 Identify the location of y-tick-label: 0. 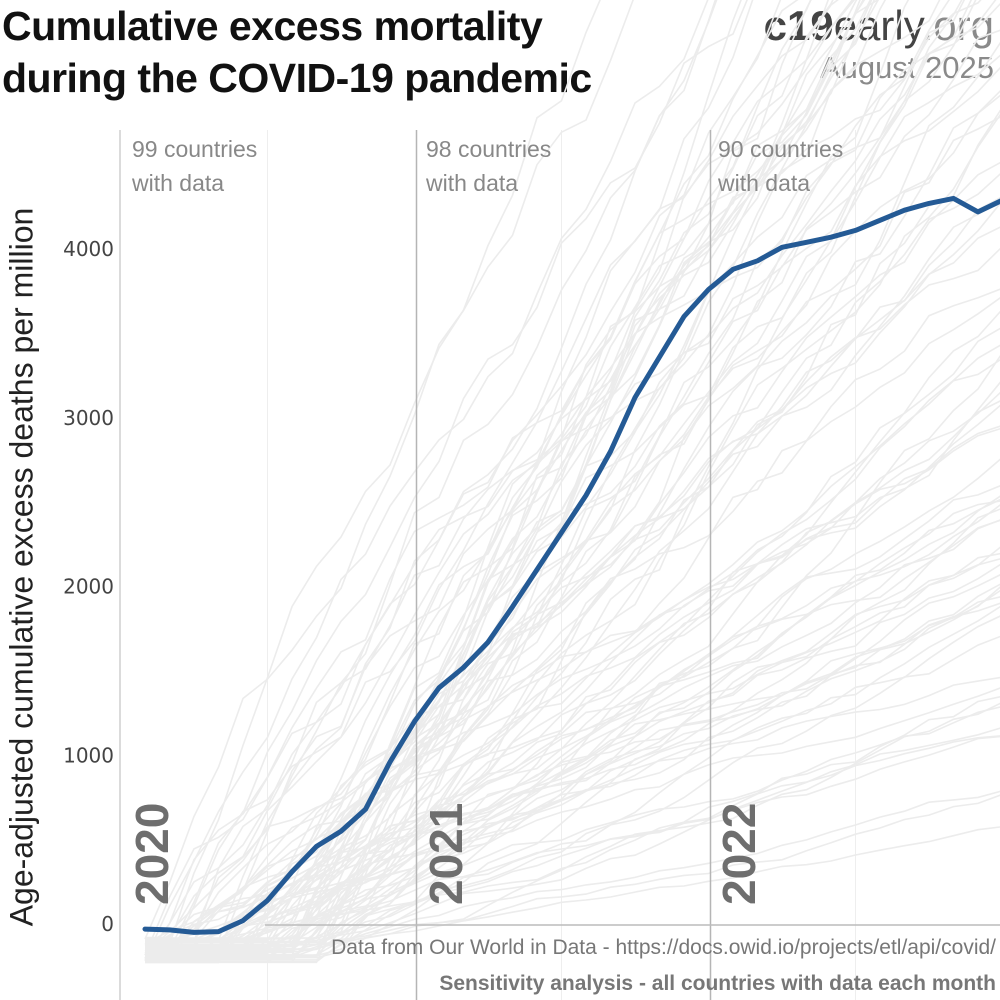
(107, 924).